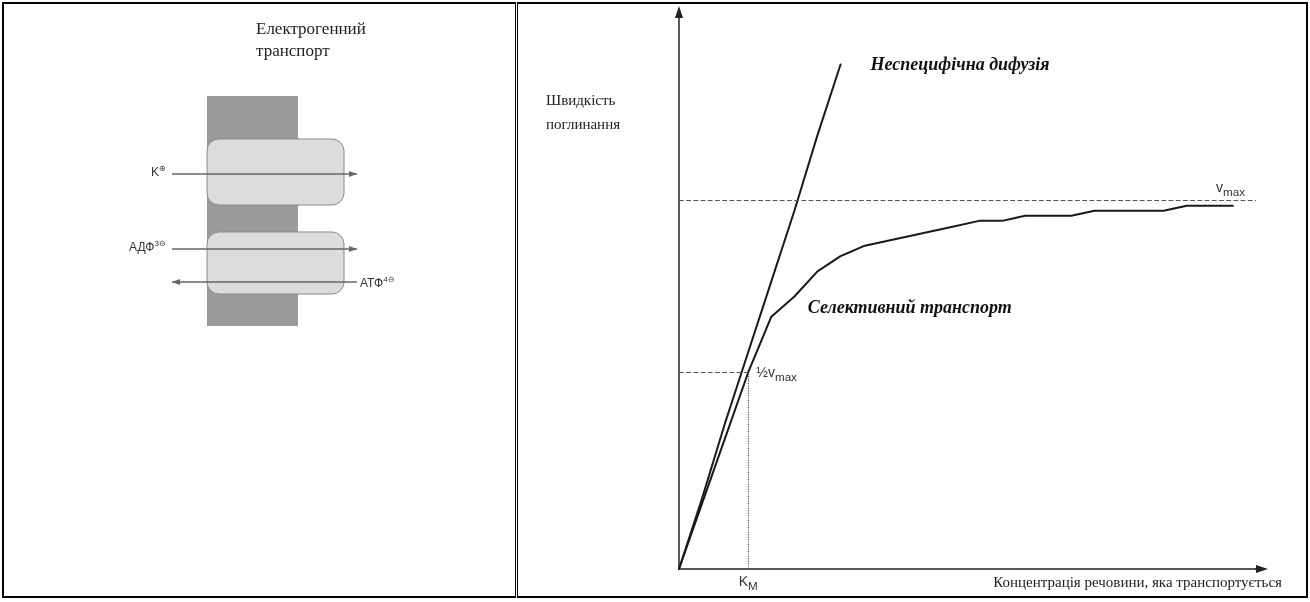 The height and width of the screenshot is (602, 1310). I want to click on series-label: Неспецифічна дифузія, so click(959, 64).